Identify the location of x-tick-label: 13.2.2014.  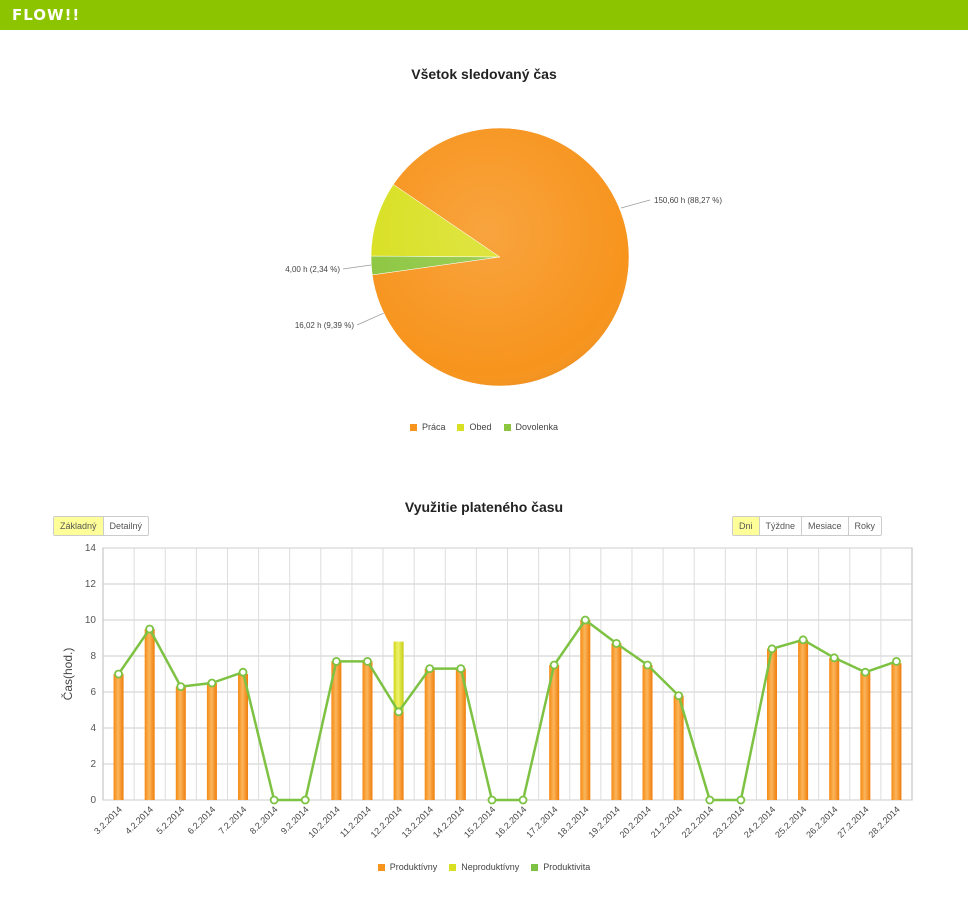
(417, 821).